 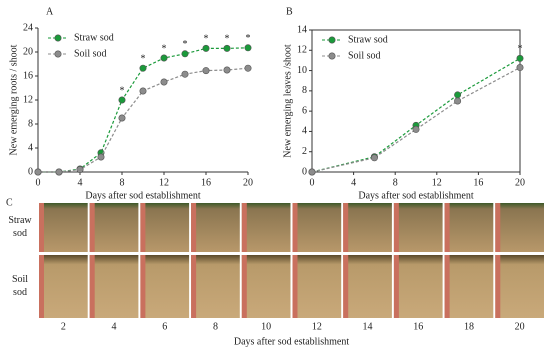 What do you see at coordinates (266, 326) in the screenshot?
I see `column-label: 10` at bounding box center [266, 326].